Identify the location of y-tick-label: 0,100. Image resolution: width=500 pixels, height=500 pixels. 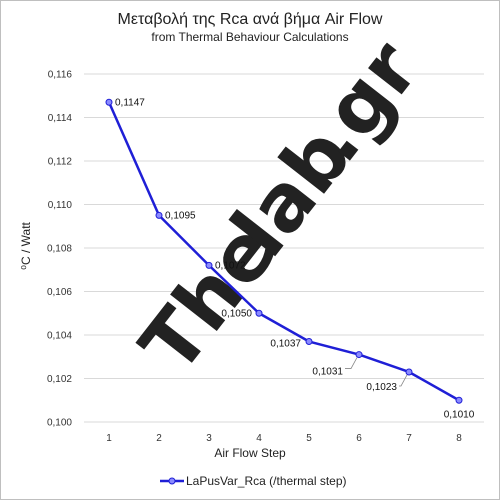
(59, 423).